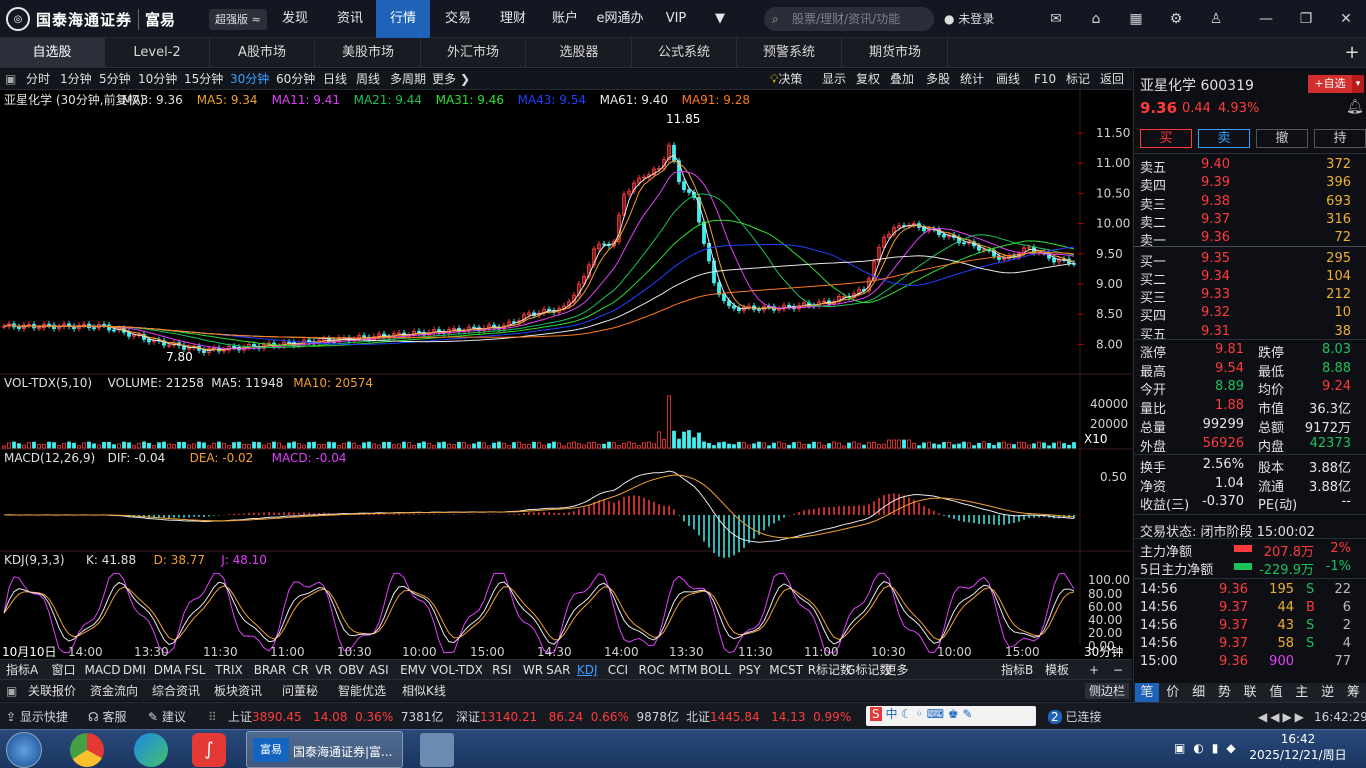 This screenshot has width=1366, height=768. Describe the element at coordinates (1045, 79) in the screenshot. I see `chart-tool-7: F10` at that location.